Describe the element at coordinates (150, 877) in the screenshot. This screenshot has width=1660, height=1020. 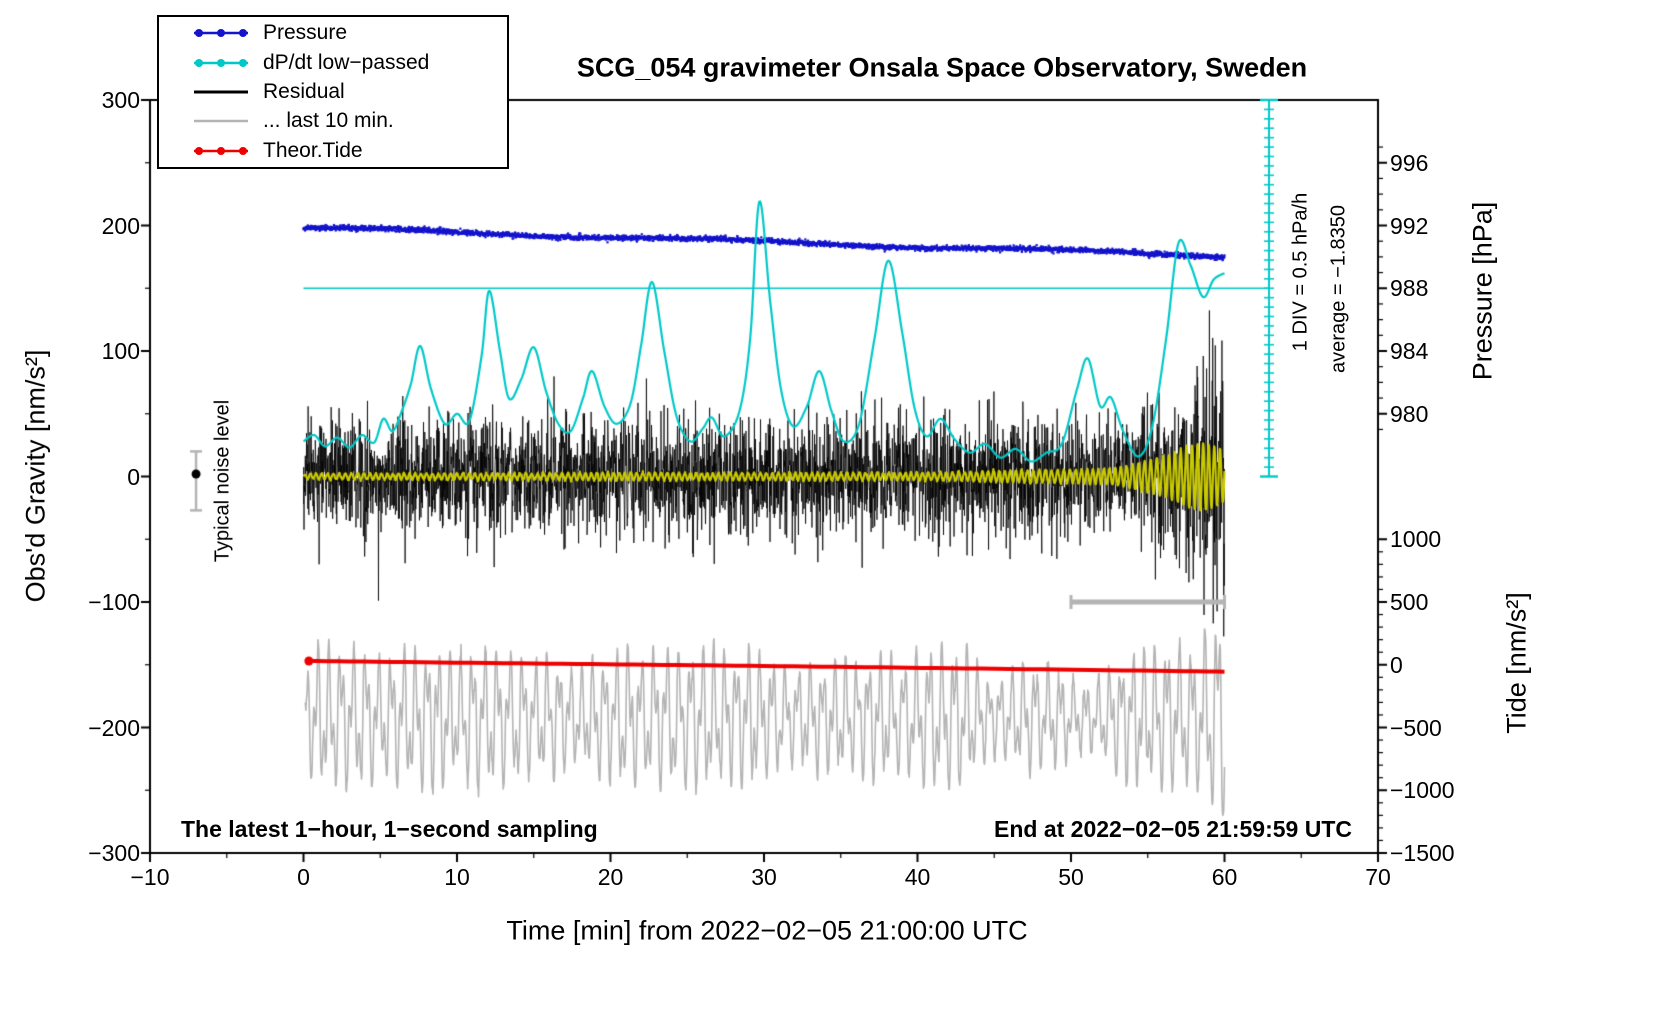
I see `tick-label-bottom: −10` at that location.